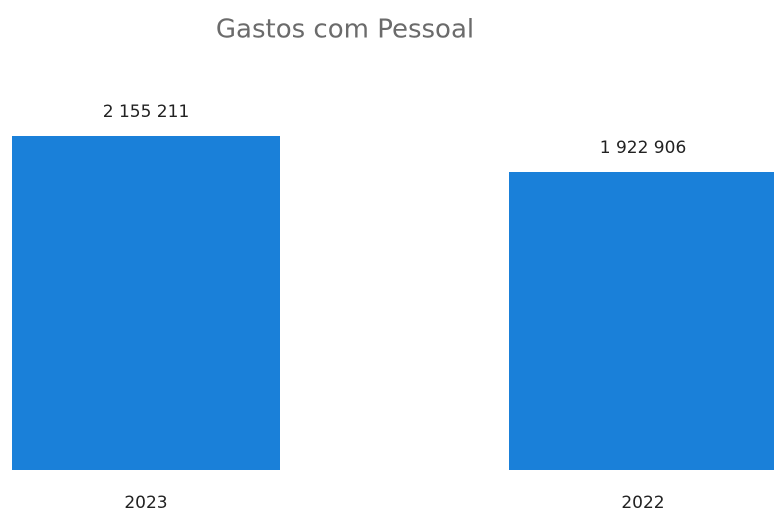  I want to click on x-tick-label: 2022, so click(642, 502).